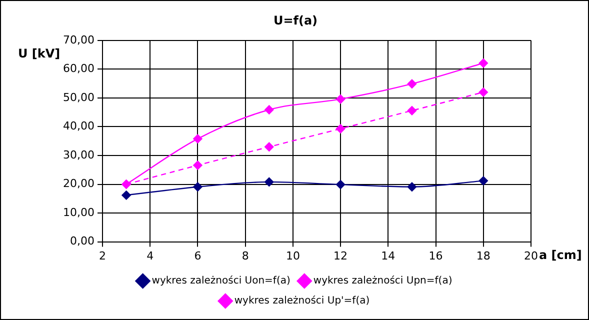 Image resolution: width=589 pixels, height=320 pixels. What do you see at coordinates (531, 255) in the screenshot?
I see `x-tick-label: 20` at bounding box center [531, 255].